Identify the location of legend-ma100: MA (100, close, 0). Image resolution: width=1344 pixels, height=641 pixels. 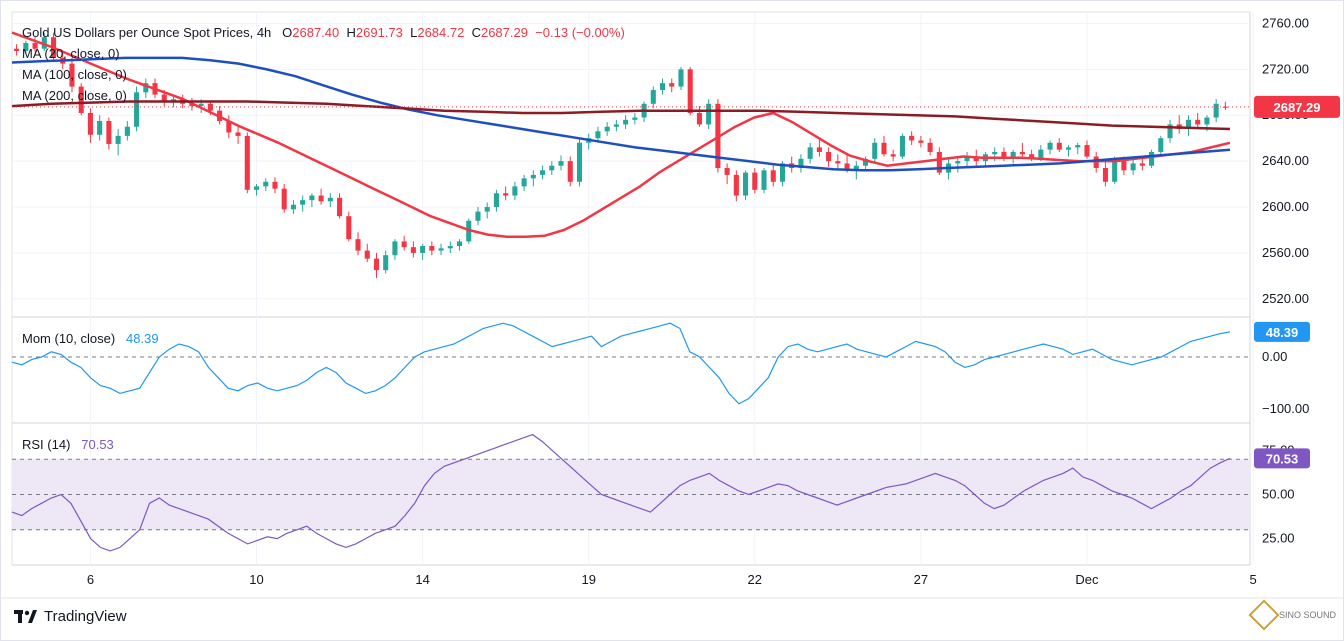
(74, 74).